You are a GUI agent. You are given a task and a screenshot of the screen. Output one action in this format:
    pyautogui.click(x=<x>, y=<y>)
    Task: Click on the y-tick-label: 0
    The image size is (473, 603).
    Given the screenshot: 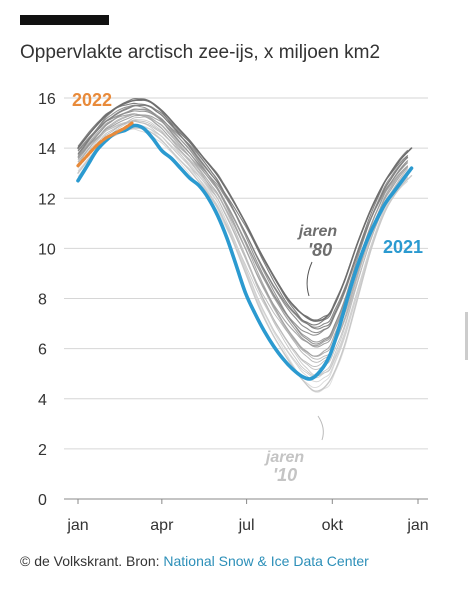 What is the action you would take?
    pyautogui.click(x=42, y=500)
    